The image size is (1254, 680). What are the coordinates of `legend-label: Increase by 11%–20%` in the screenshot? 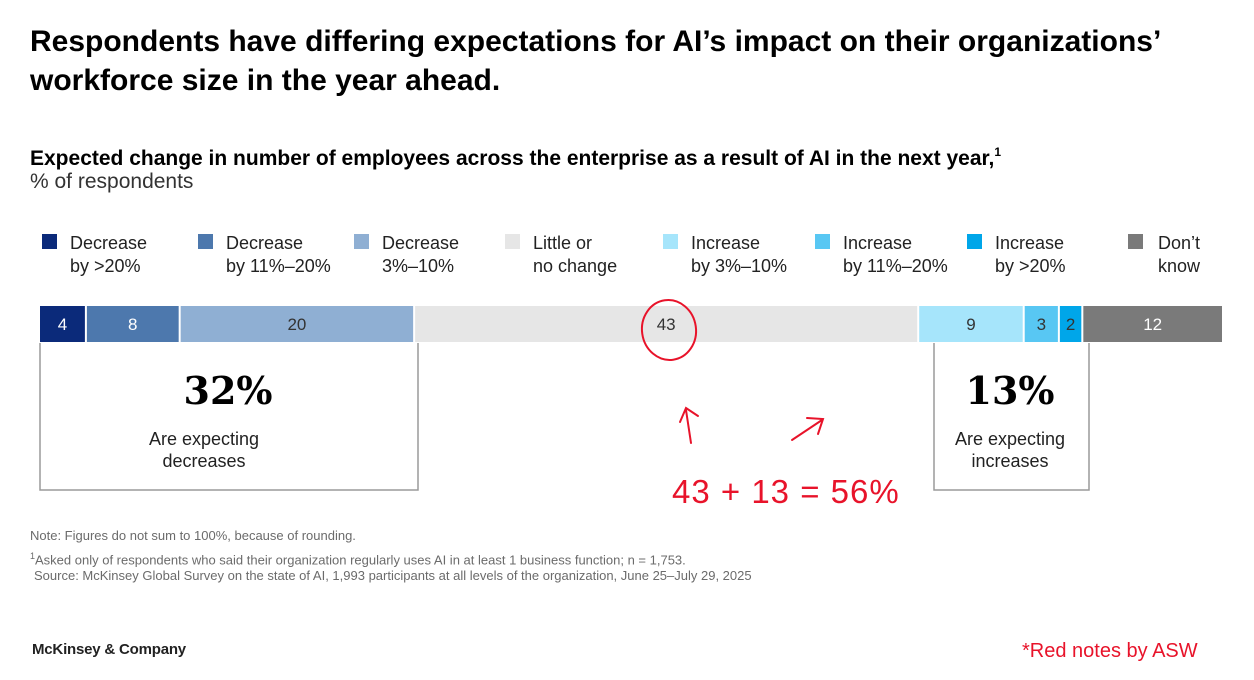 It's located at (895, 254).